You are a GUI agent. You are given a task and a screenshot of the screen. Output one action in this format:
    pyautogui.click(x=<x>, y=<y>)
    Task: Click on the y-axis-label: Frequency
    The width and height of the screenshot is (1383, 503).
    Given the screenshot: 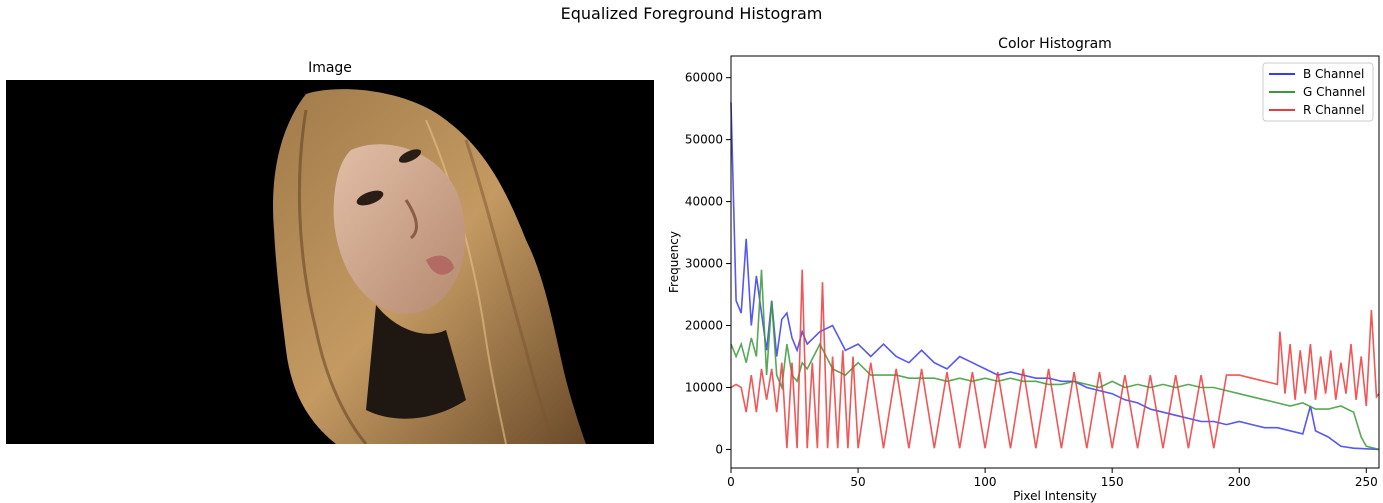 What is the action you would take?
    pyautogui.click(x=674, y=262)
    